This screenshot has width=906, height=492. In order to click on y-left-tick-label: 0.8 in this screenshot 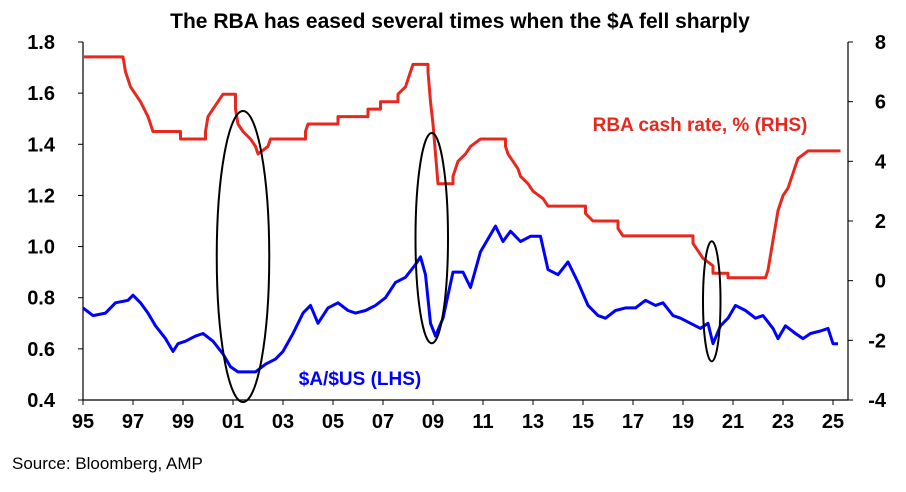, I will do `click(41, 299)`.